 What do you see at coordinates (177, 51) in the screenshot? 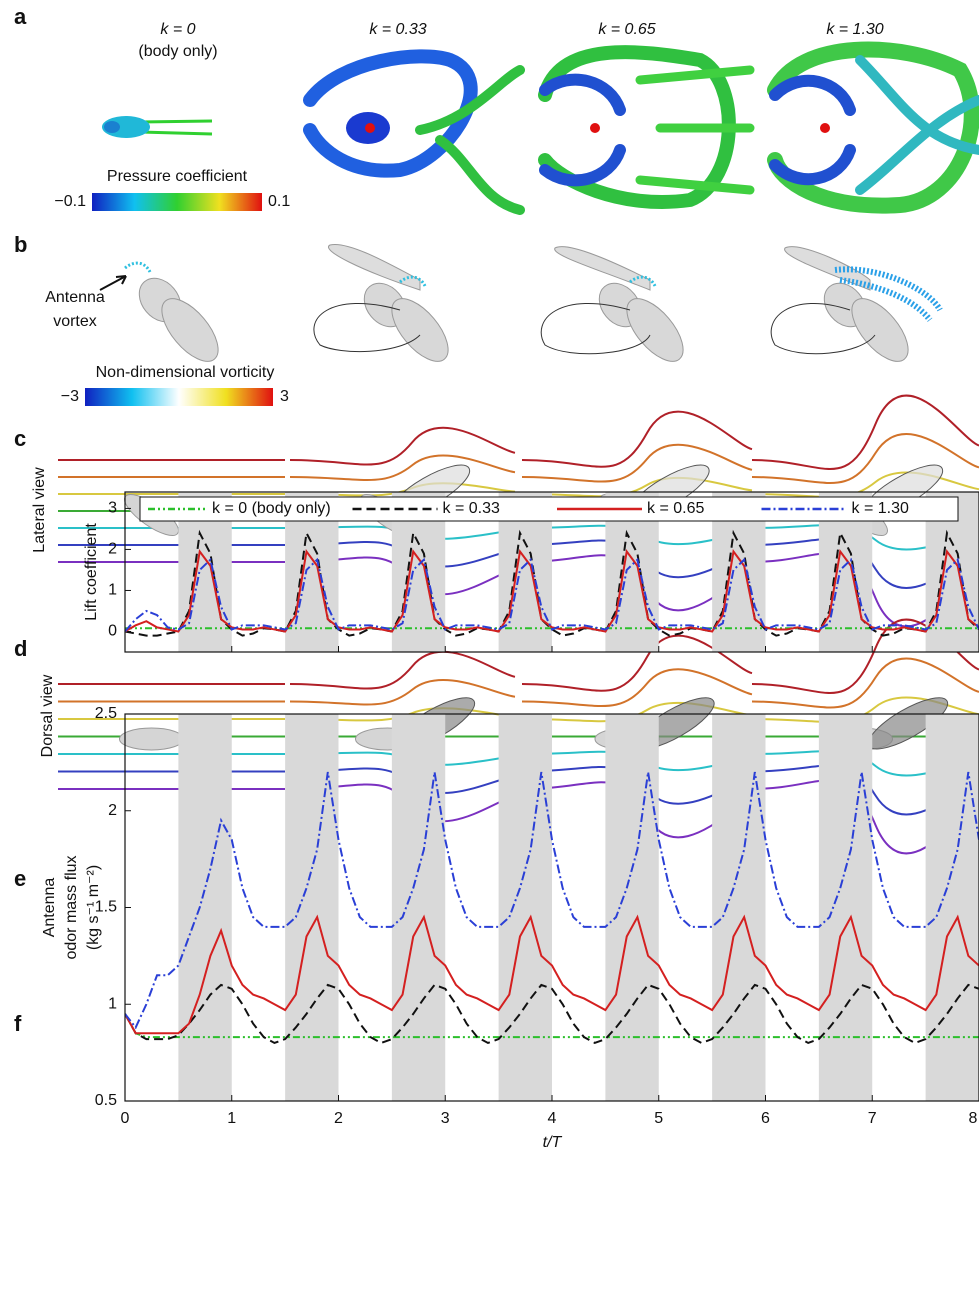
I see `column-subheader: (body only)` at bounding box center [177, 51].